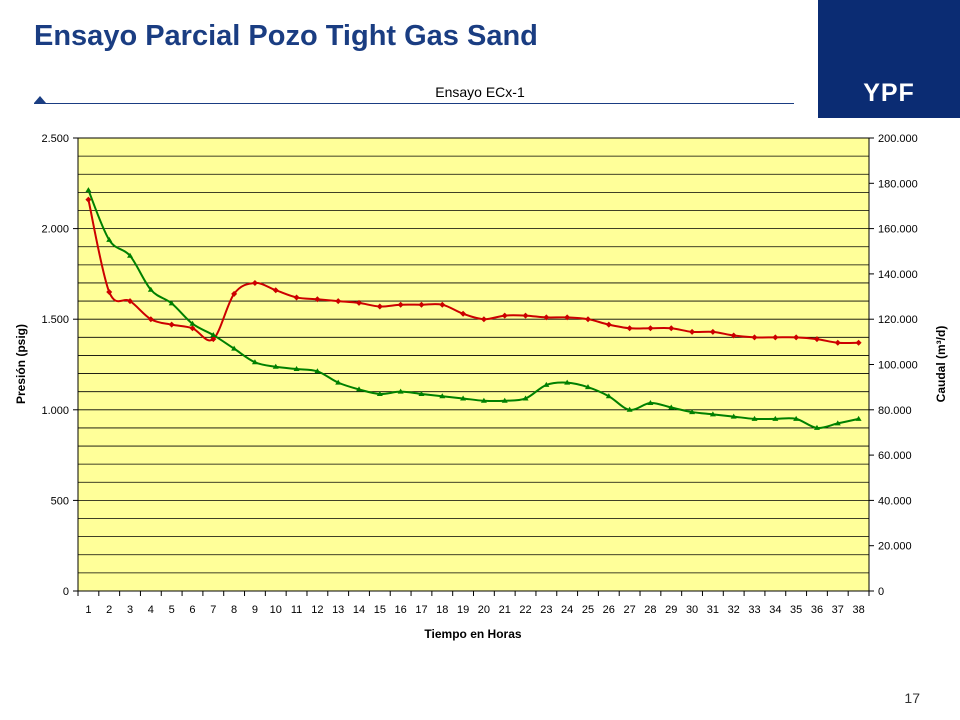 This screenshot has height=720, width=960. I want to click on y-right-tick-label: 40.000, so click(895, 501).